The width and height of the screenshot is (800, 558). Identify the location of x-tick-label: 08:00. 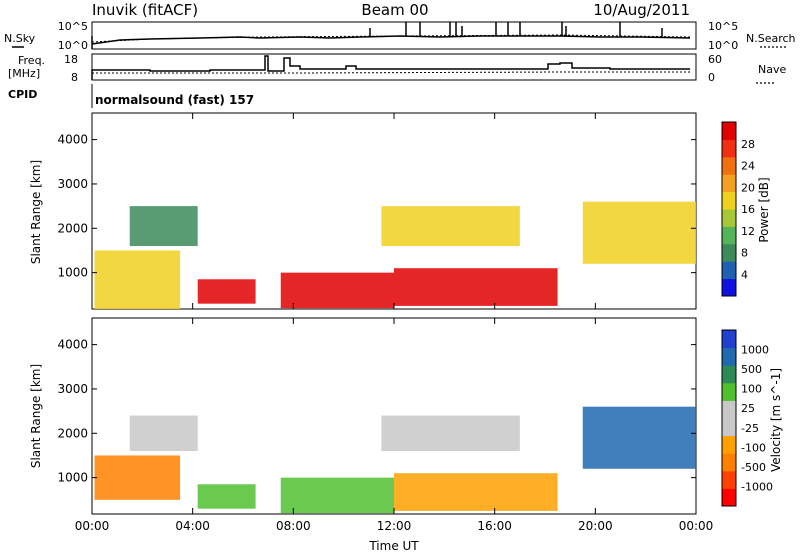
(293, 526).